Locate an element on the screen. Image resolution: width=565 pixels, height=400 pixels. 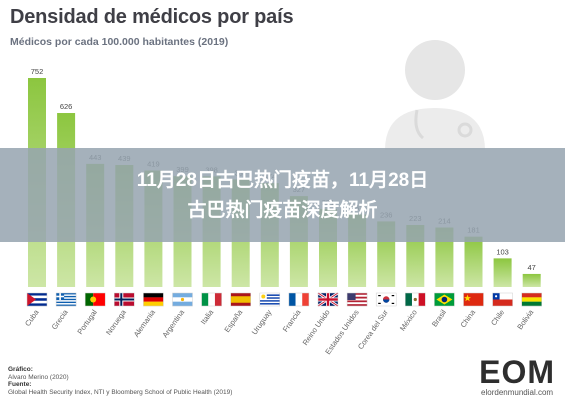
category-label: Uruguay is located at coordinates (262, 322).